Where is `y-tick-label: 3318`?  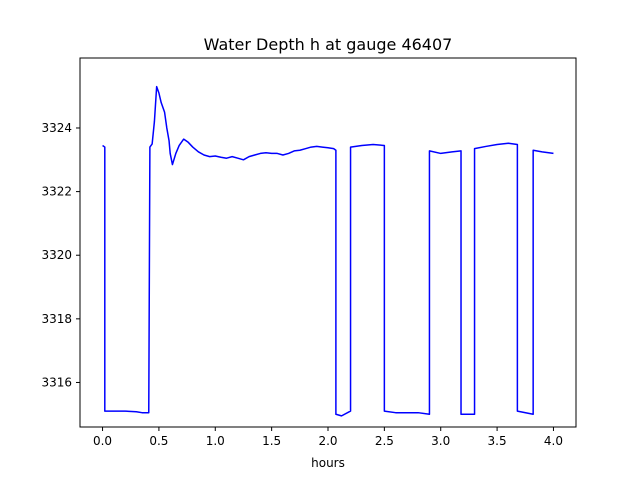 y-tick-label: 3318 is located at coordinates (56, 319).